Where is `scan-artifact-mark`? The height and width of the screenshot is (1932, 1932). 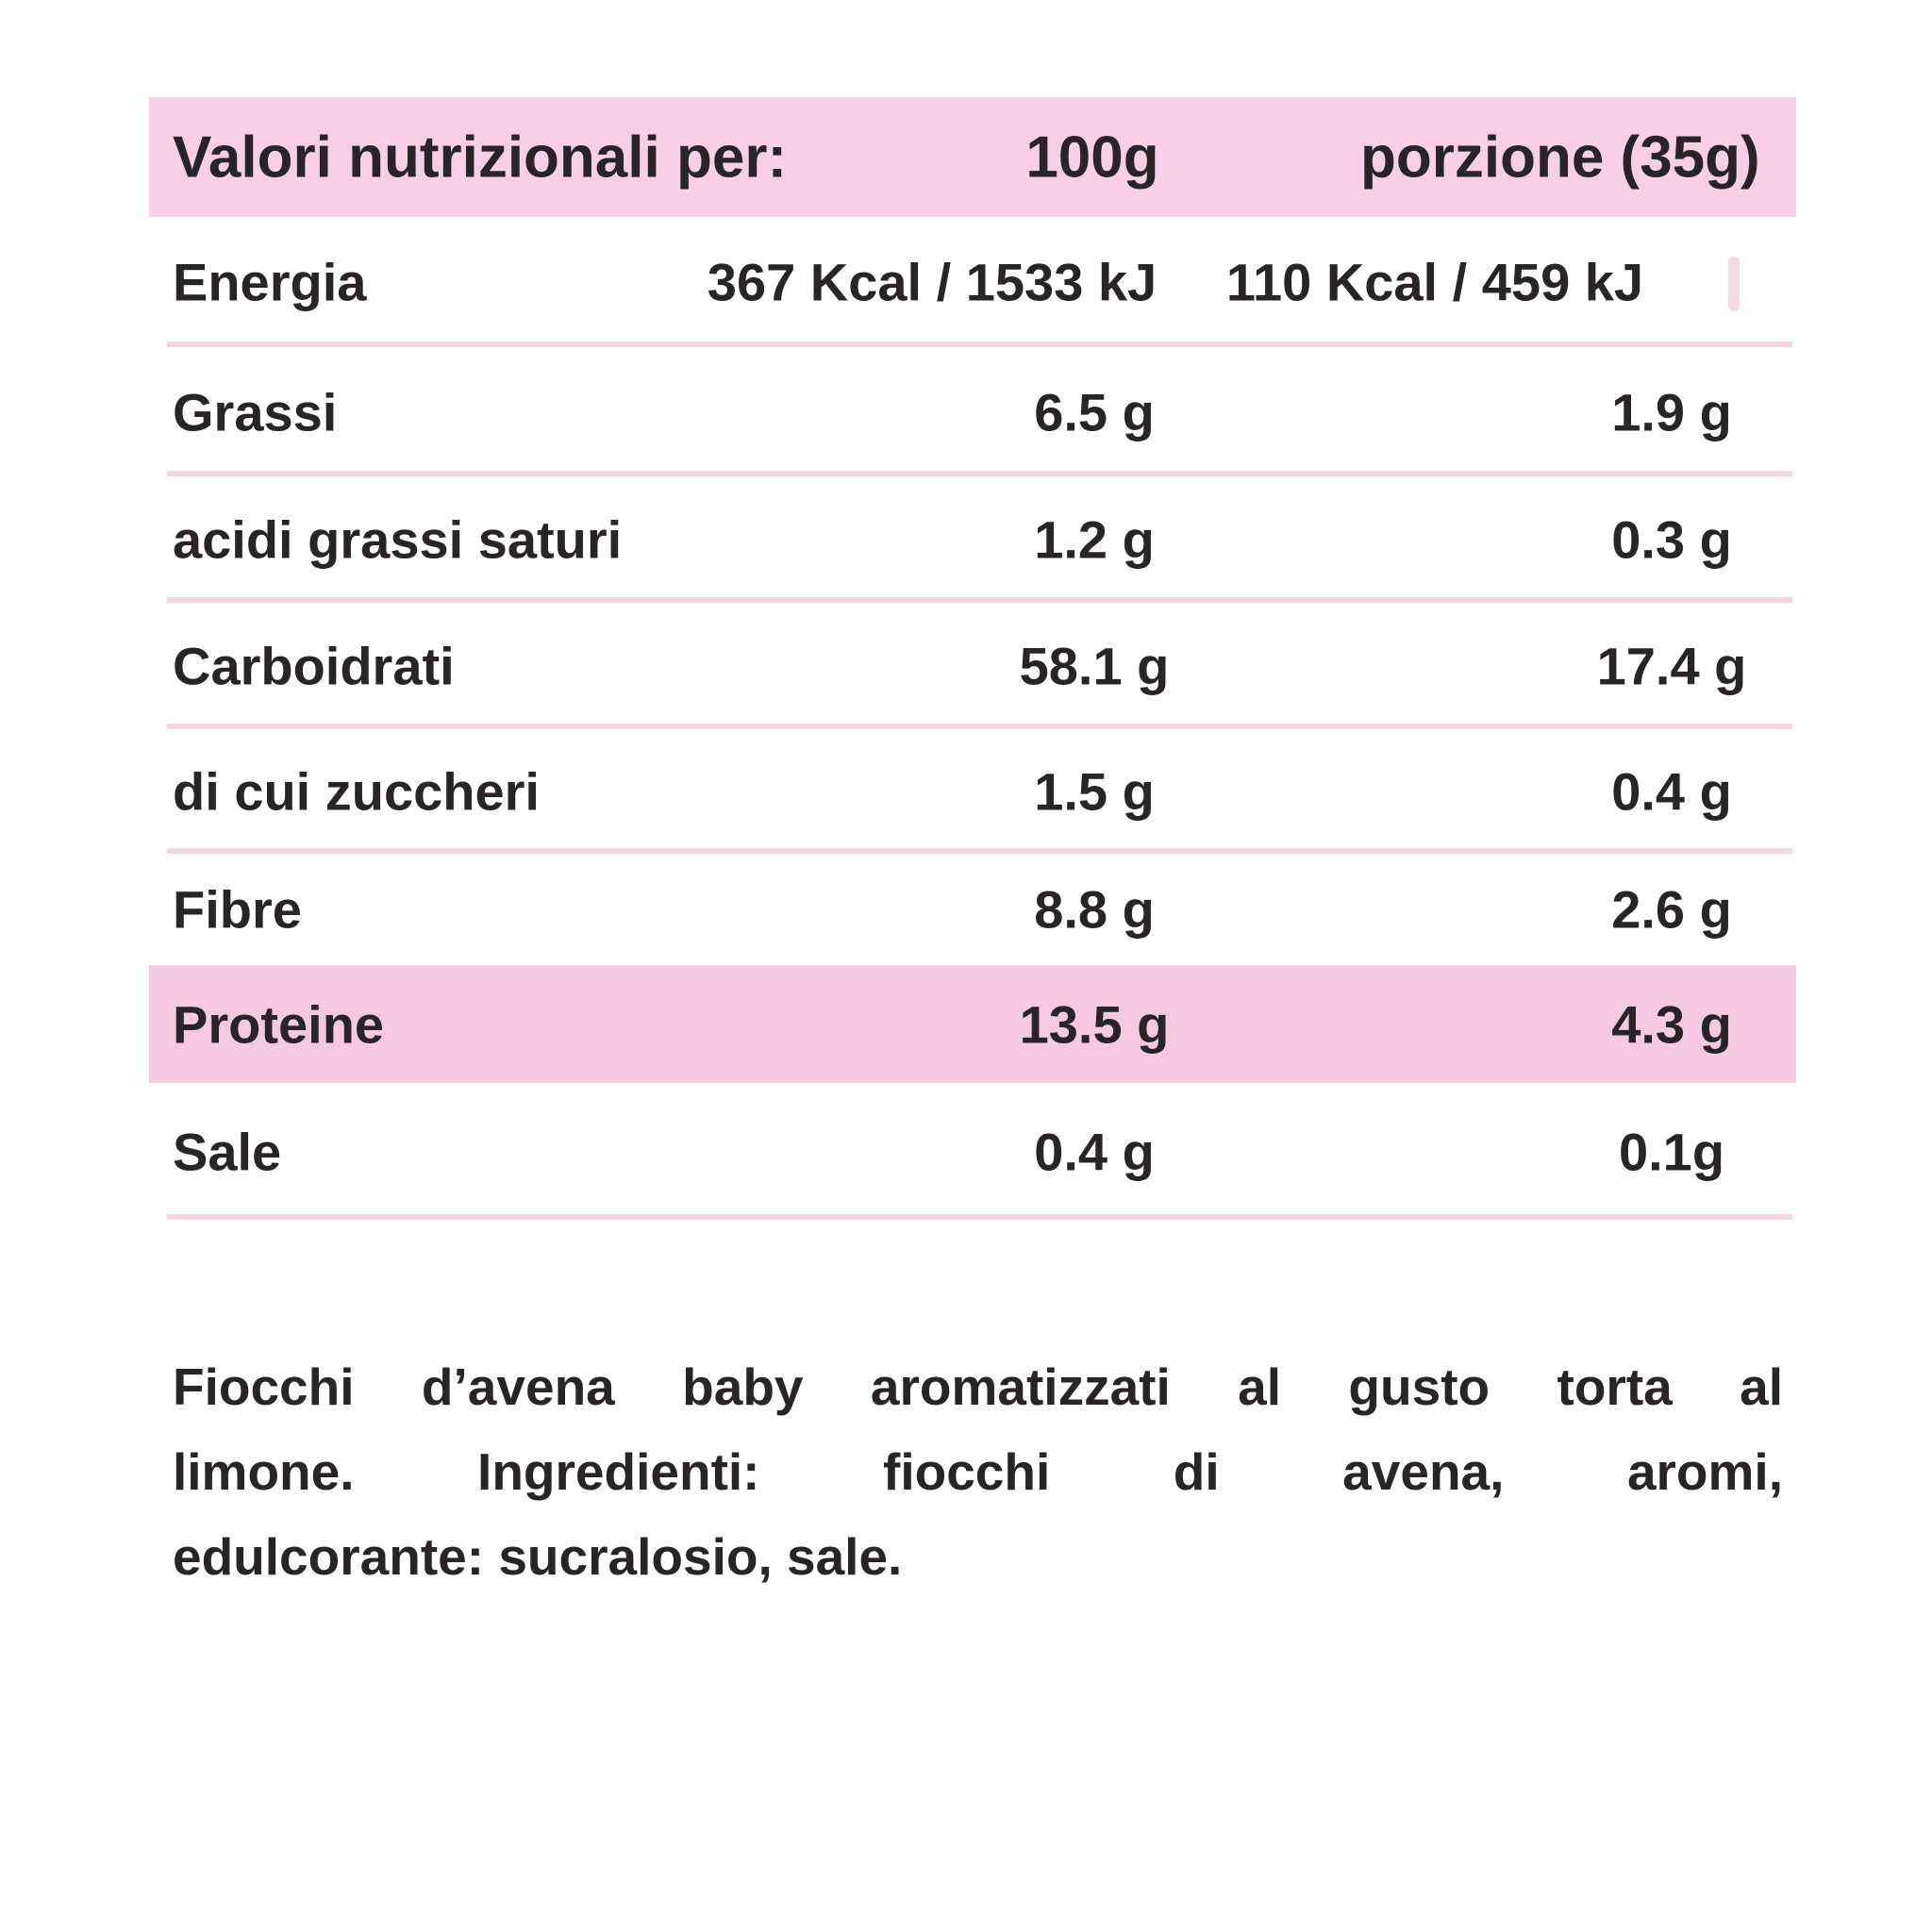 scan-artifact-mark is located at coordinates (1734, 284).